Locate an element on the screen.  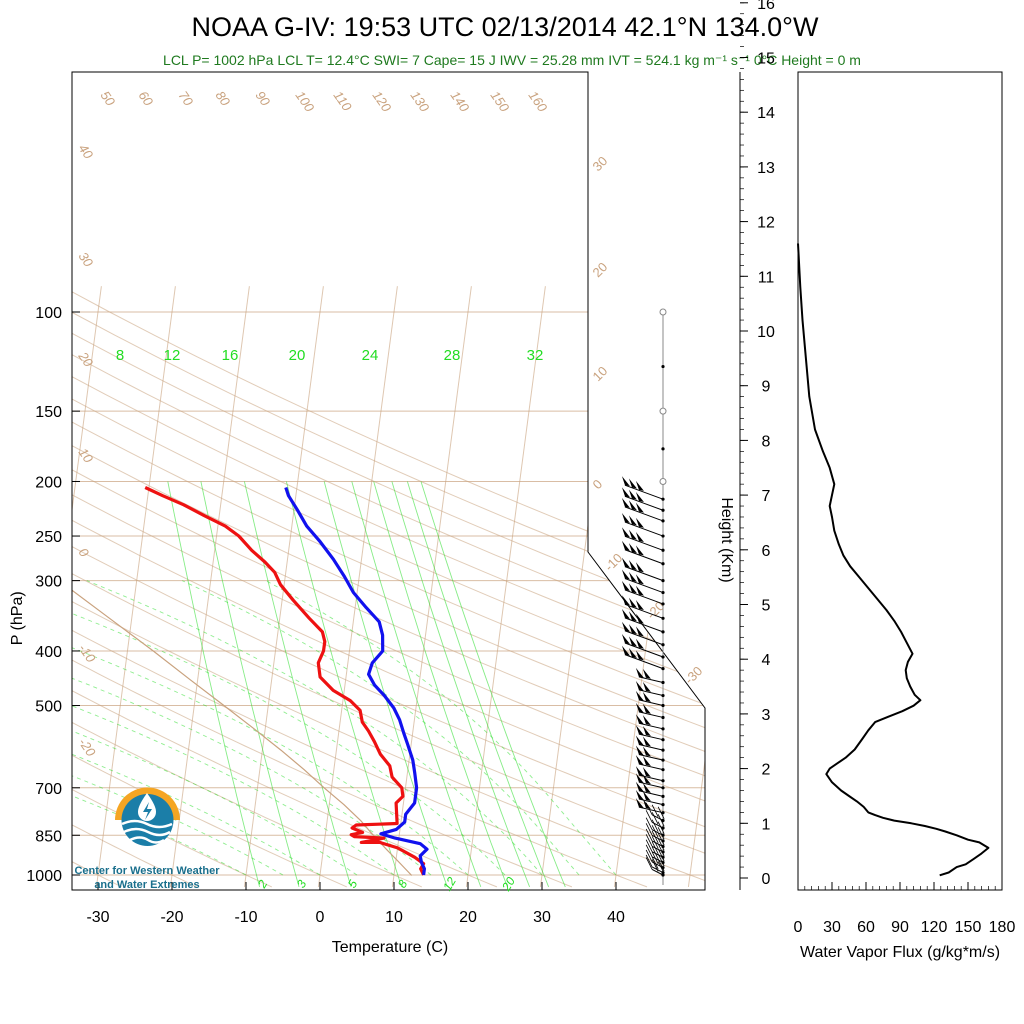
calm-circle is located at coordinates (663, 481).